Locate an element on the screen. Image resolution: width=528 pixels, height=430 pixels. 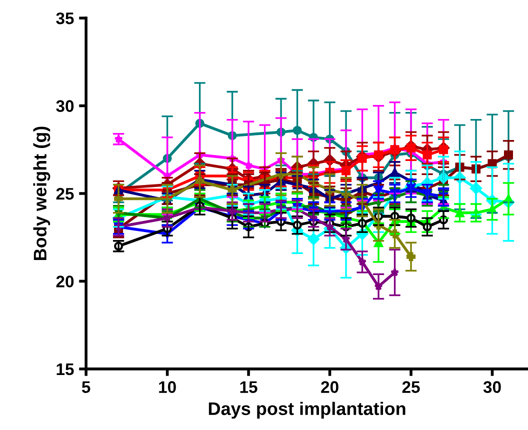
x-axis-title: Days post implantation is located at coordinates (307, 410).